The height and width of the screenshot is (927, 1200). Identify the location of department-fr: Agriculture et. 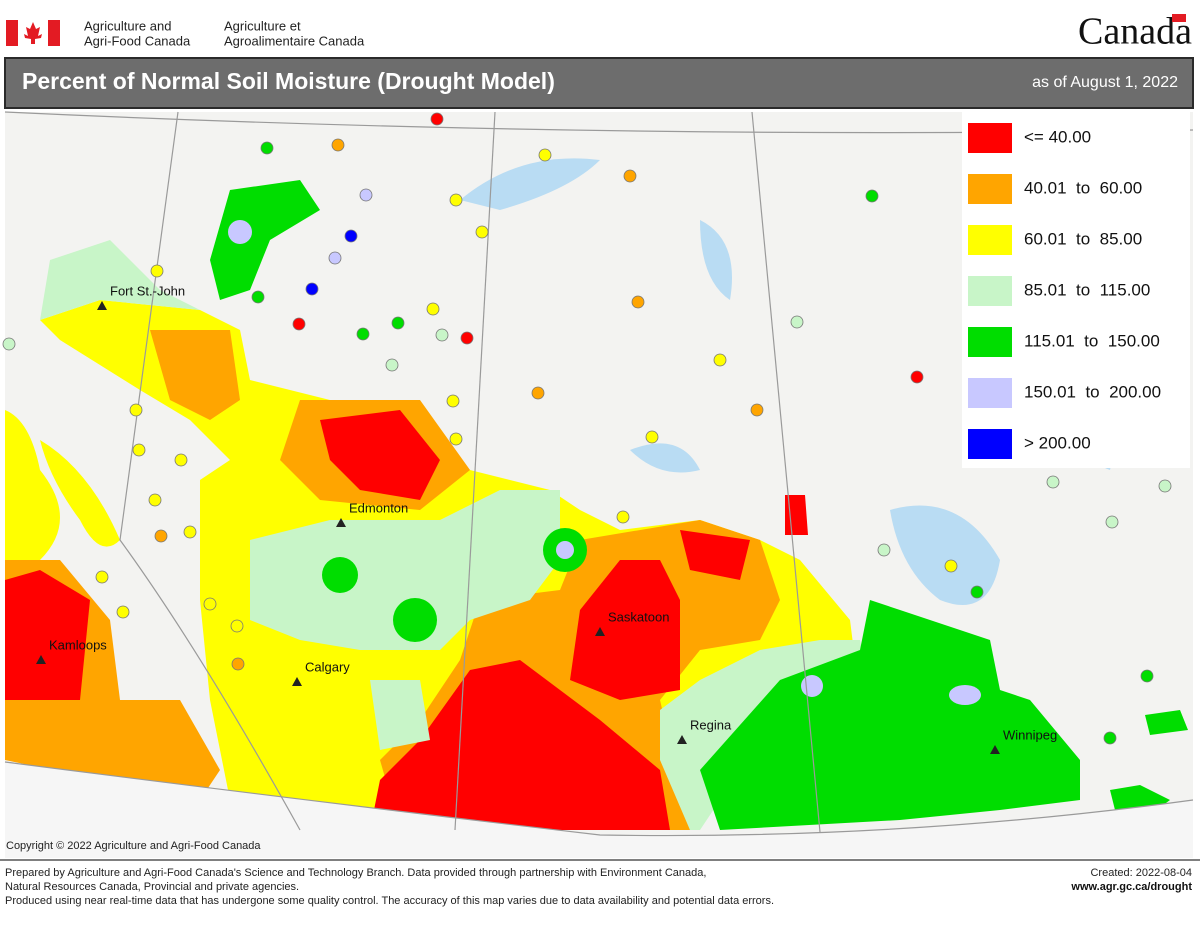
(262, 25).